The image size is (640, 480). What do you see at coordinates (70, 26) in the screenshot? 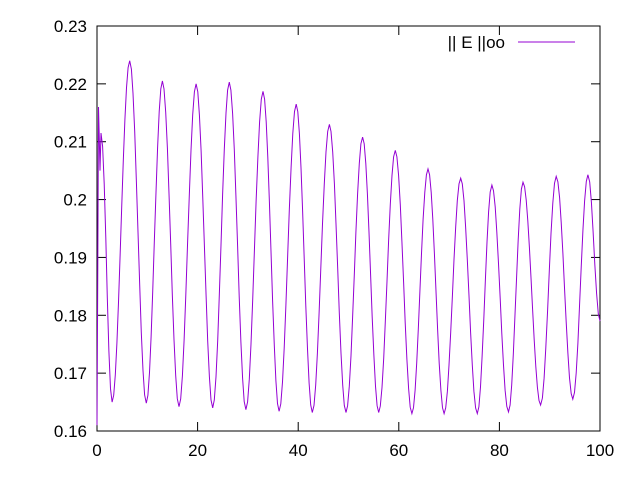
I see `y-tick-label: 0.23` at bounding box center [70, 26].